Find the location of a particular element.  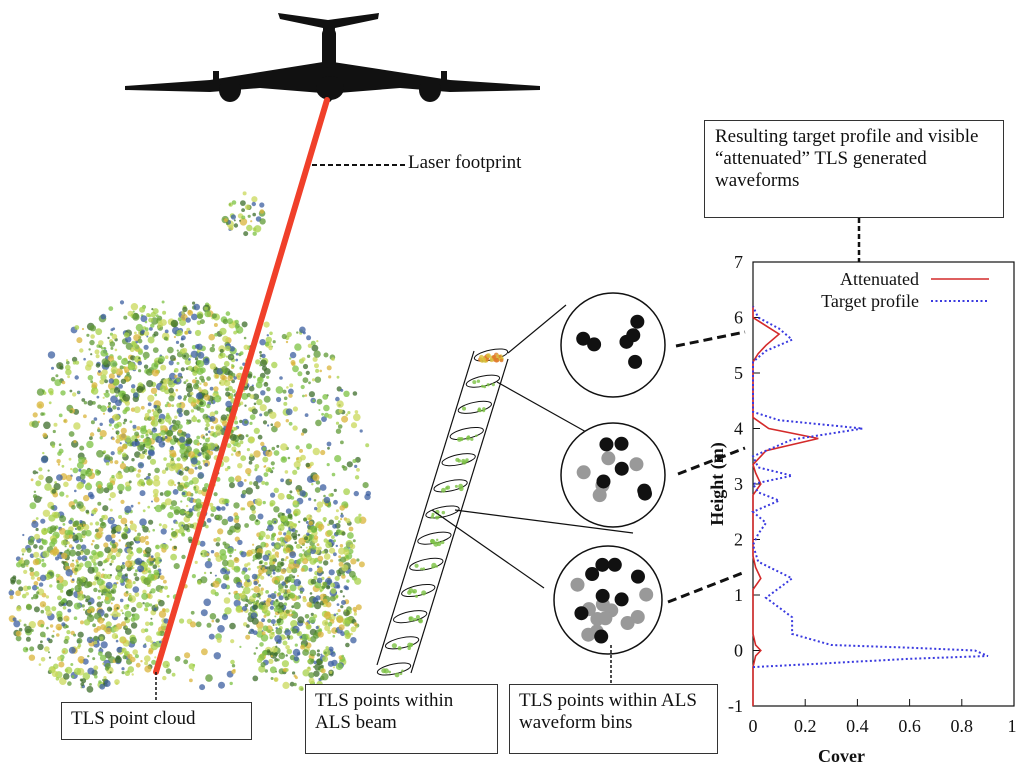

series-attenuated is located at coordinates (785, 506).